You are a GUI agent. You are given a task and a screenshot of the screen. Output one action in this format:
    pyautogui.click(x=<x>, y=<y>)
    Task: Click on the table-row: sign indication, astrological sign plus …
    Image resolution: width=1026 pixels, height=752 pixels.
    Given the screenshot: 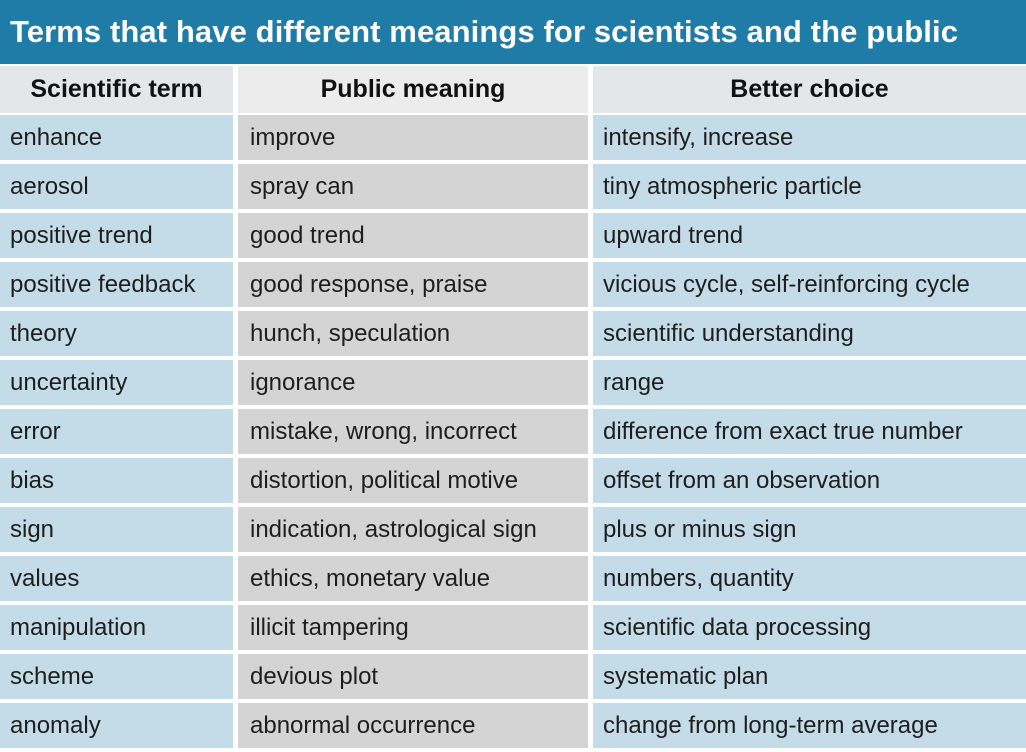 What is the action you would take?
    pyautogui.click(x=513, y=529)
    